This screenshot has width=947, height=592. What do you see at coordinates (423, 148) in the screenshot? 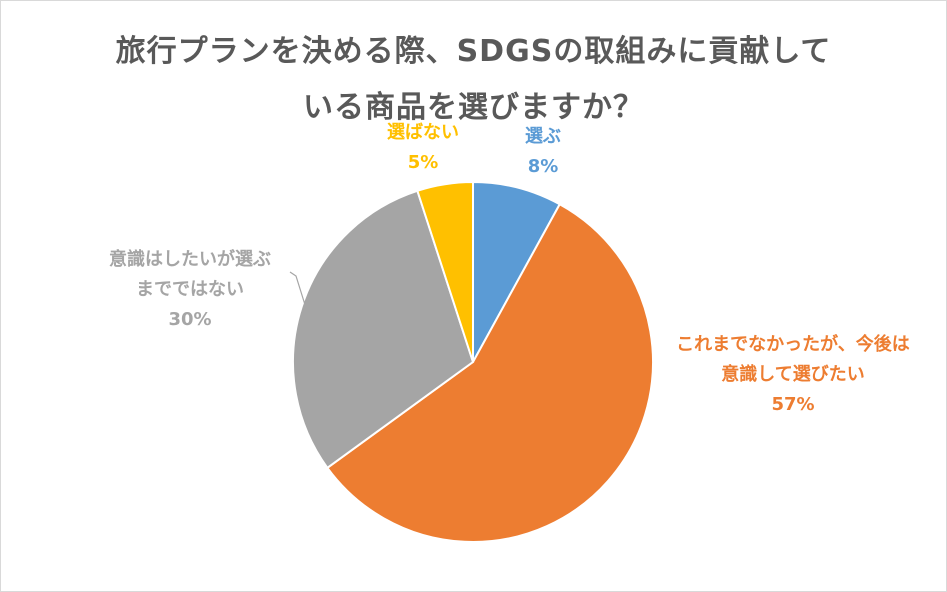
I see `data-label-not-select: 選ばない 5%` at bounding box center [423, 148].